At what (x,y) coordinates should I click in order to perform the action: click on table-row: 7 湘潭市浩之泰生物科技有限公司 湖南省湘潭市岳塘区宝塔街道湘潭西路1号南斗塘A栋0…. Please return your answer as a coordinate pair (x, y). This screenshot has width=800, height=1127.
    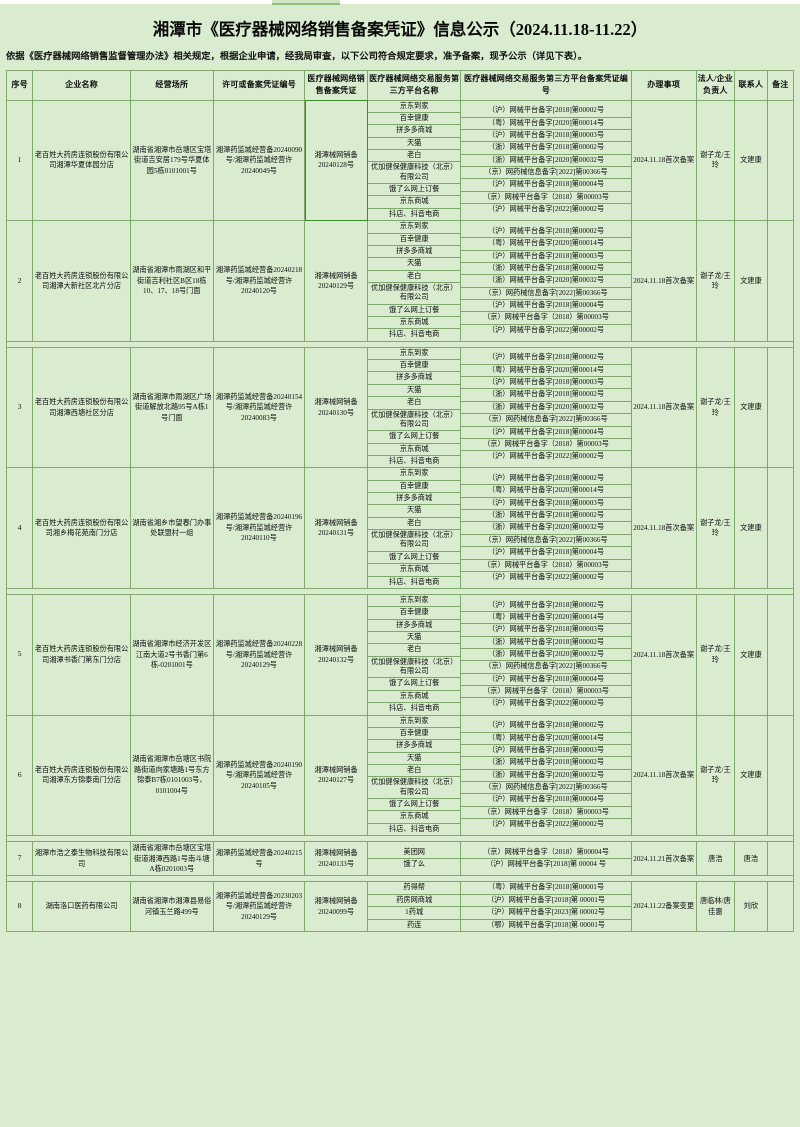
    Looking at the image, I should click on (400, 859).